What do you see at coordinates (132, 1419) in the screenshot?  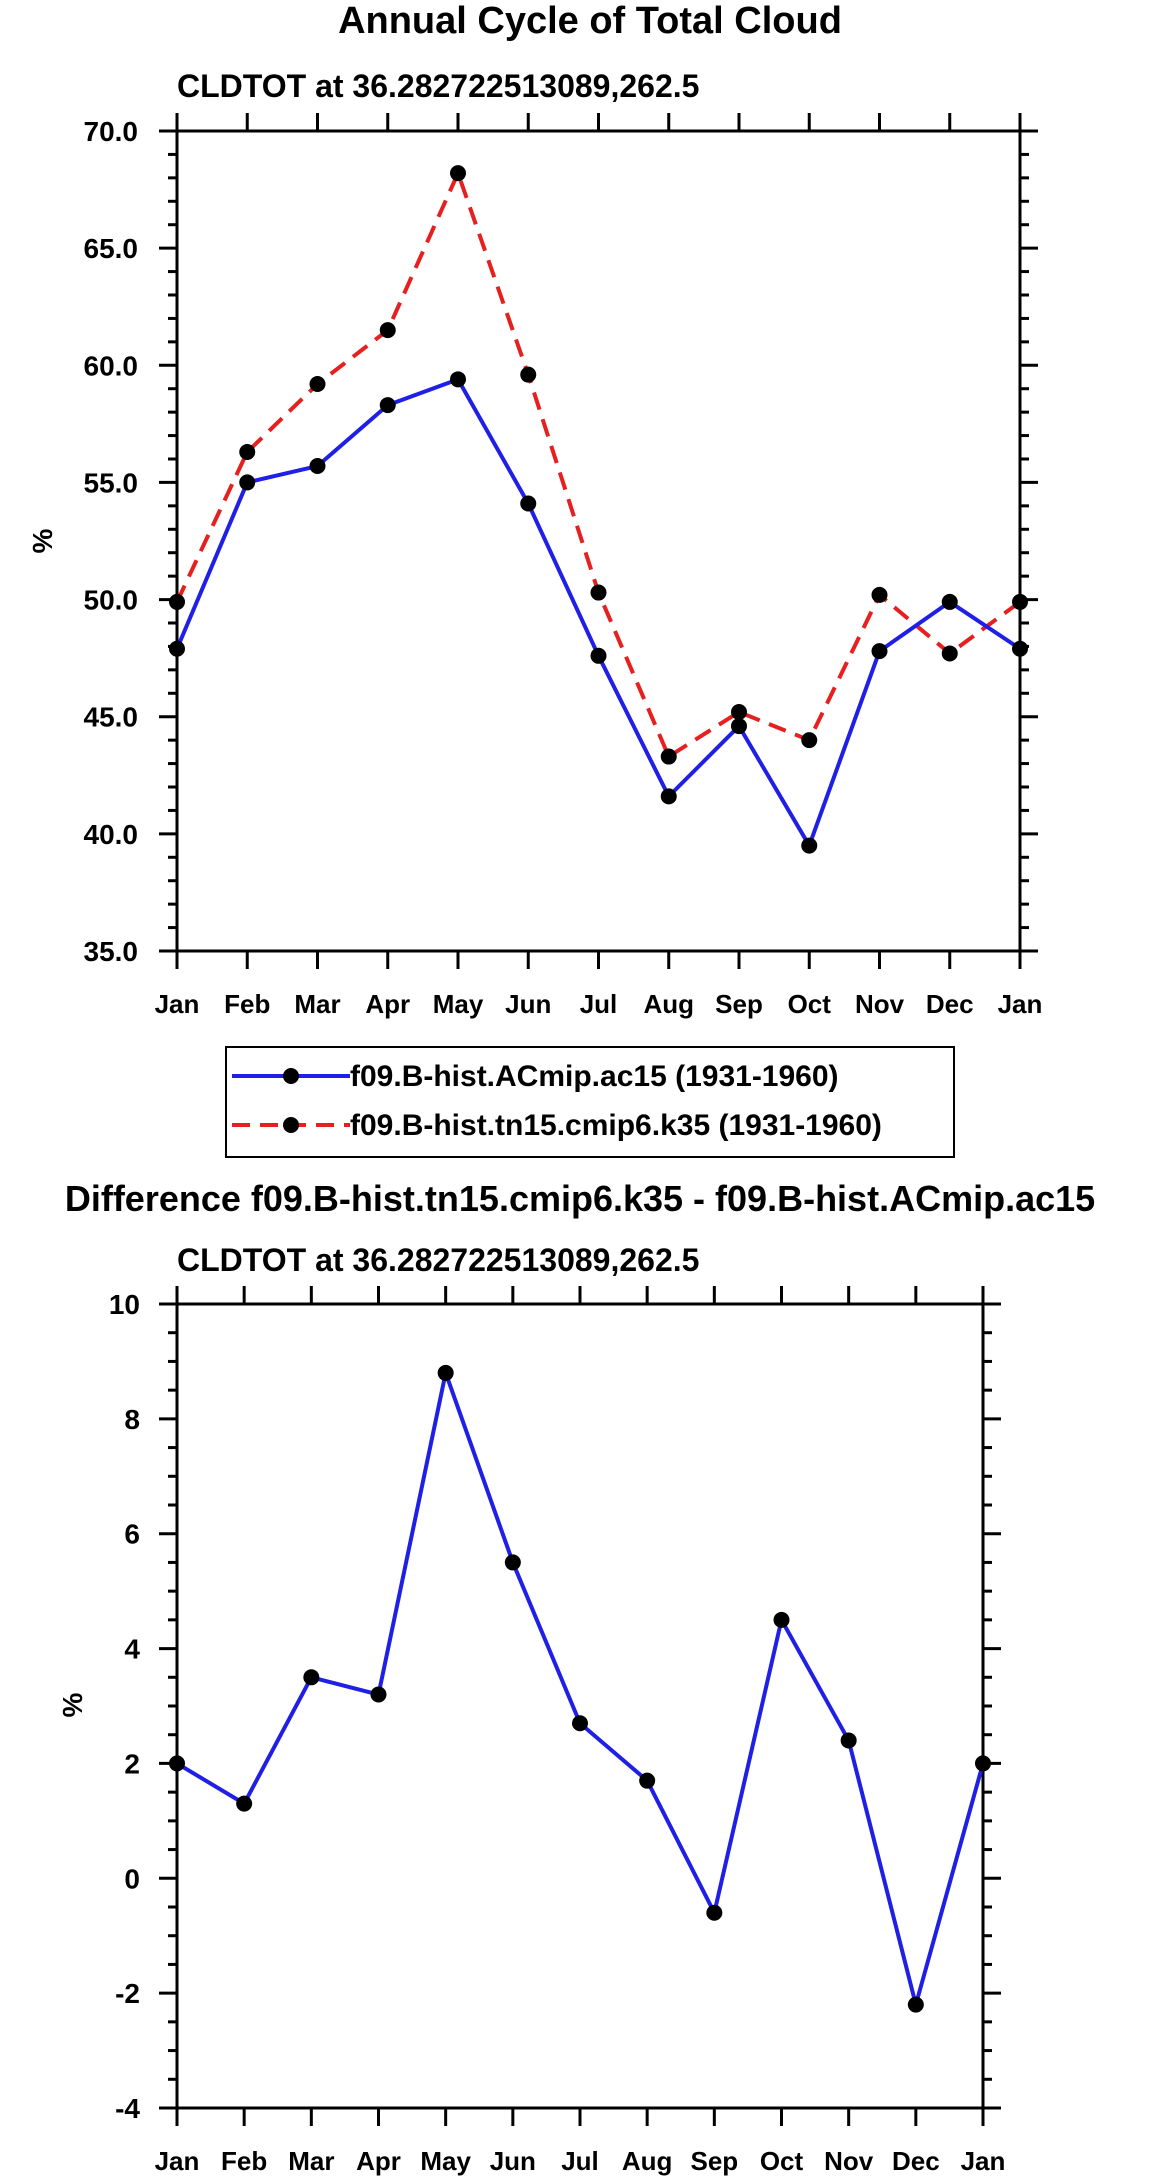 I see `y-tick-label: 8` at bounding box center [132, 1419].